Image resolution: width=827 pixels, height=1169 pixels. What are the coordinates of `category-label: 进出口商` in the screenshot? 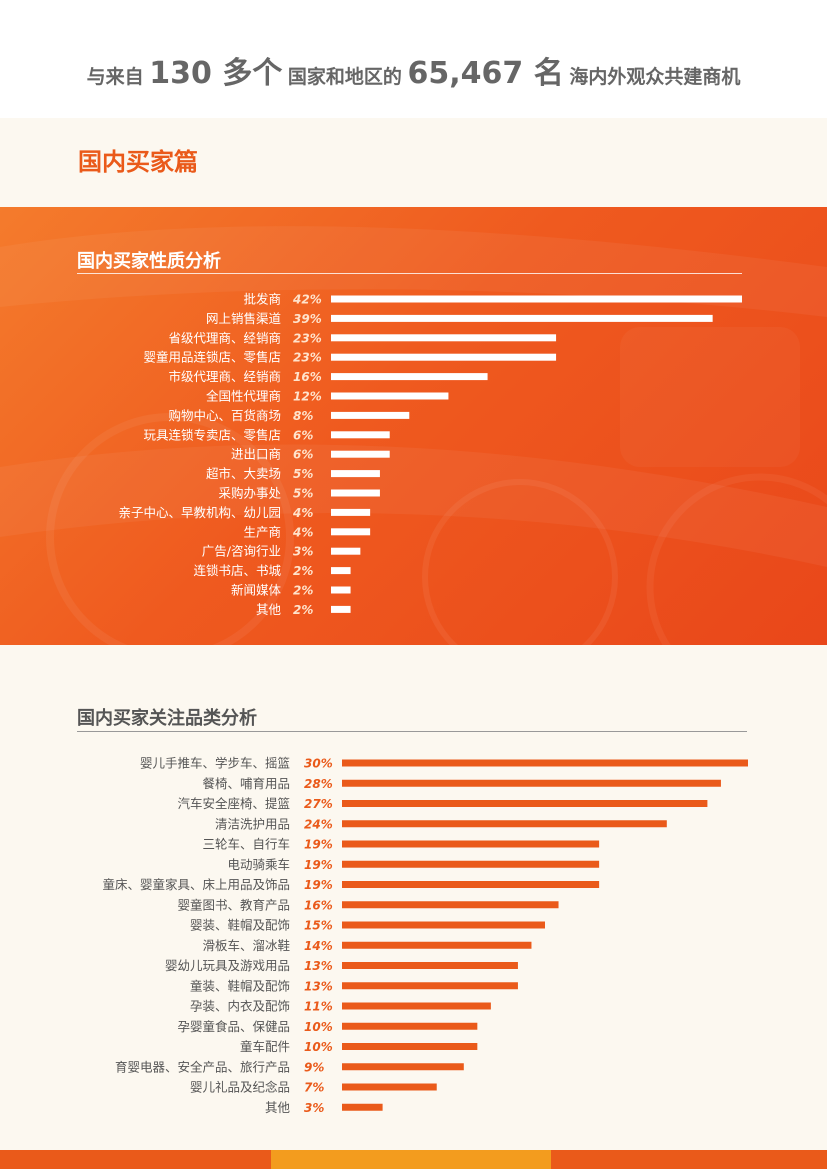 It's located at (256, 454).